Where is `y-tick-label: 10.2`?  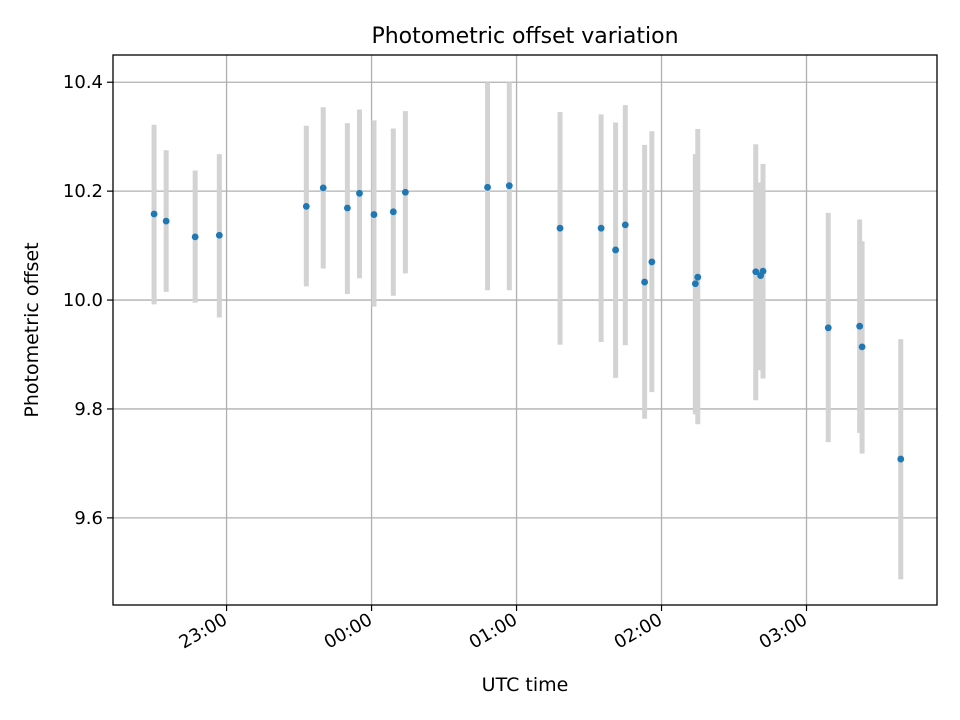 y-tick-label: 10.2 is located at coordinates (83, 191).